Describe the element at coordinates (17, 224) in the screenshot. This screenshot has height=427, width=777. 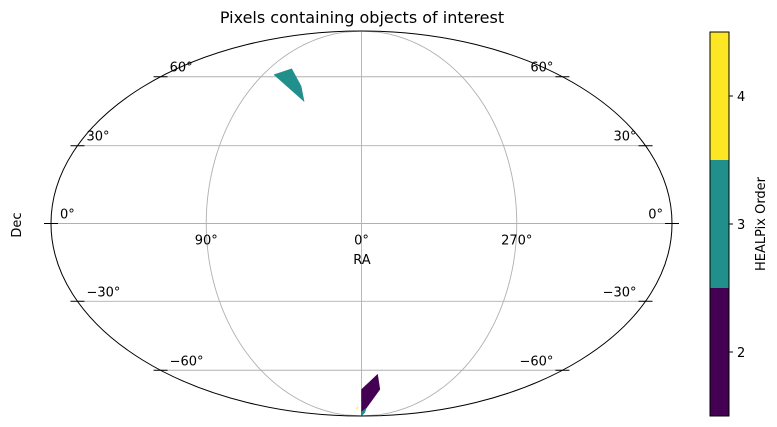
I see `y-axis-label: Dec` at that location.